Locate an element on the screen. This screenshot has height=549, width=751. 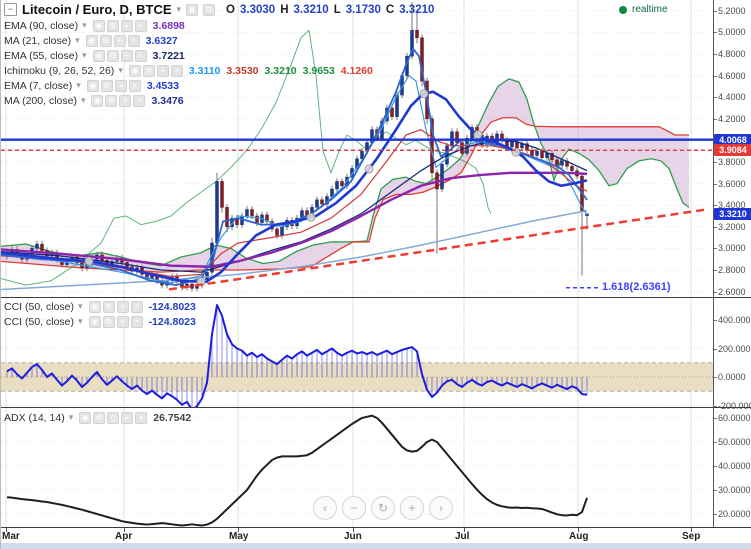
fib-extension-label: 1.618(2.6361) is located at coordinates (636, 286).